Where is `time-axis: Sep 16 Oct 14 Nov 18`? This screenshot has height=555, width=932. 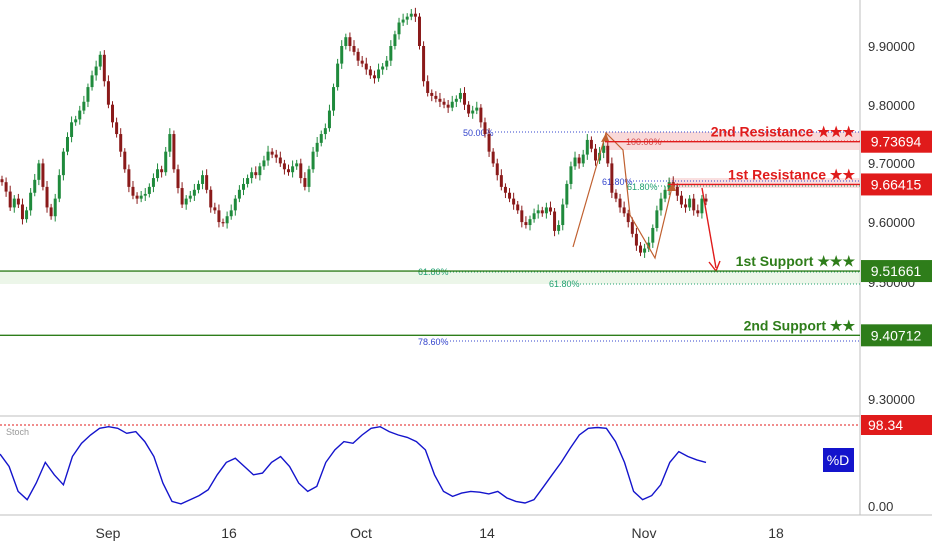
time-axis: Sep 16 Oct 14 Nov 18 is located at coordinates (440, 533).